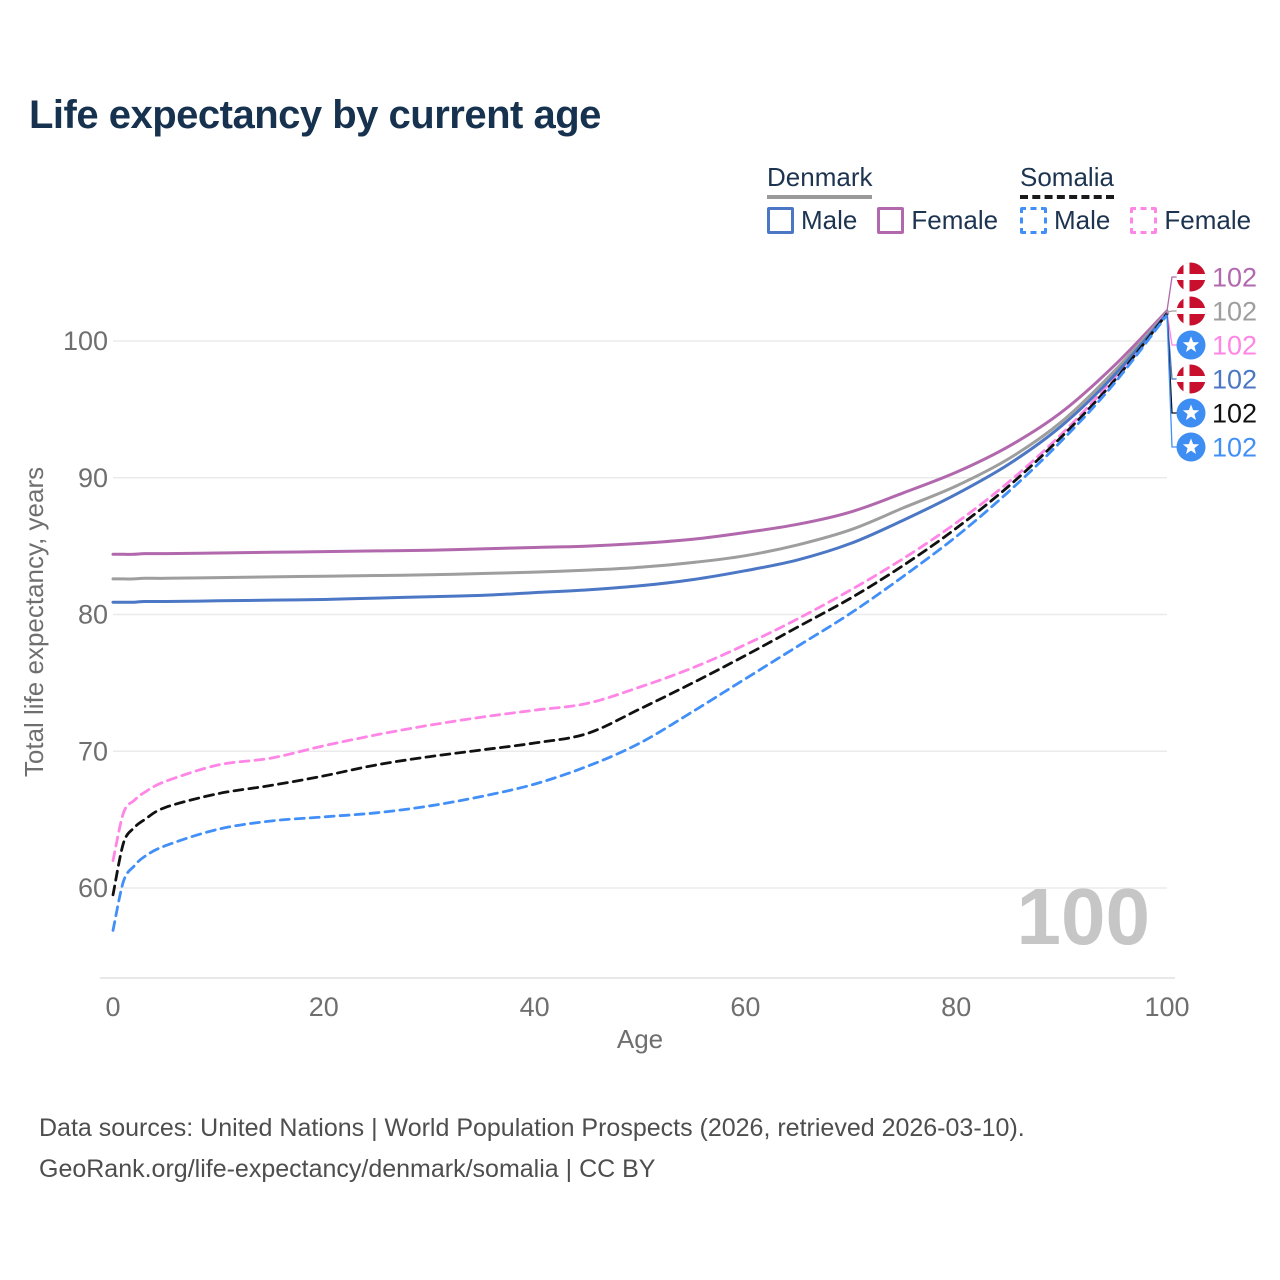 The height and width of the screenshot is (1280, 1280). I want to click on x-tick-label: 80, so click(956, 1007).